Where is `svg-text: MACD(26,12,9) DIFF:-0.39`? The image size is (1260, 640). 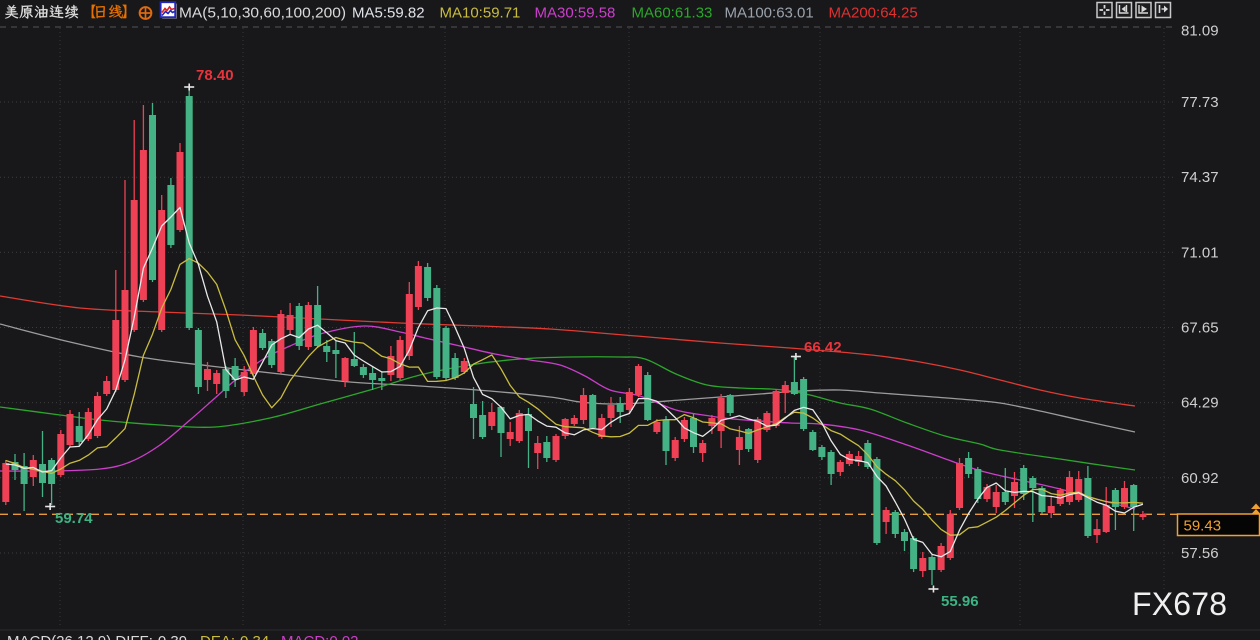 svg-text: MACD(26,12,9) DIFF:-0.39 is located at coordinates (97, 636).